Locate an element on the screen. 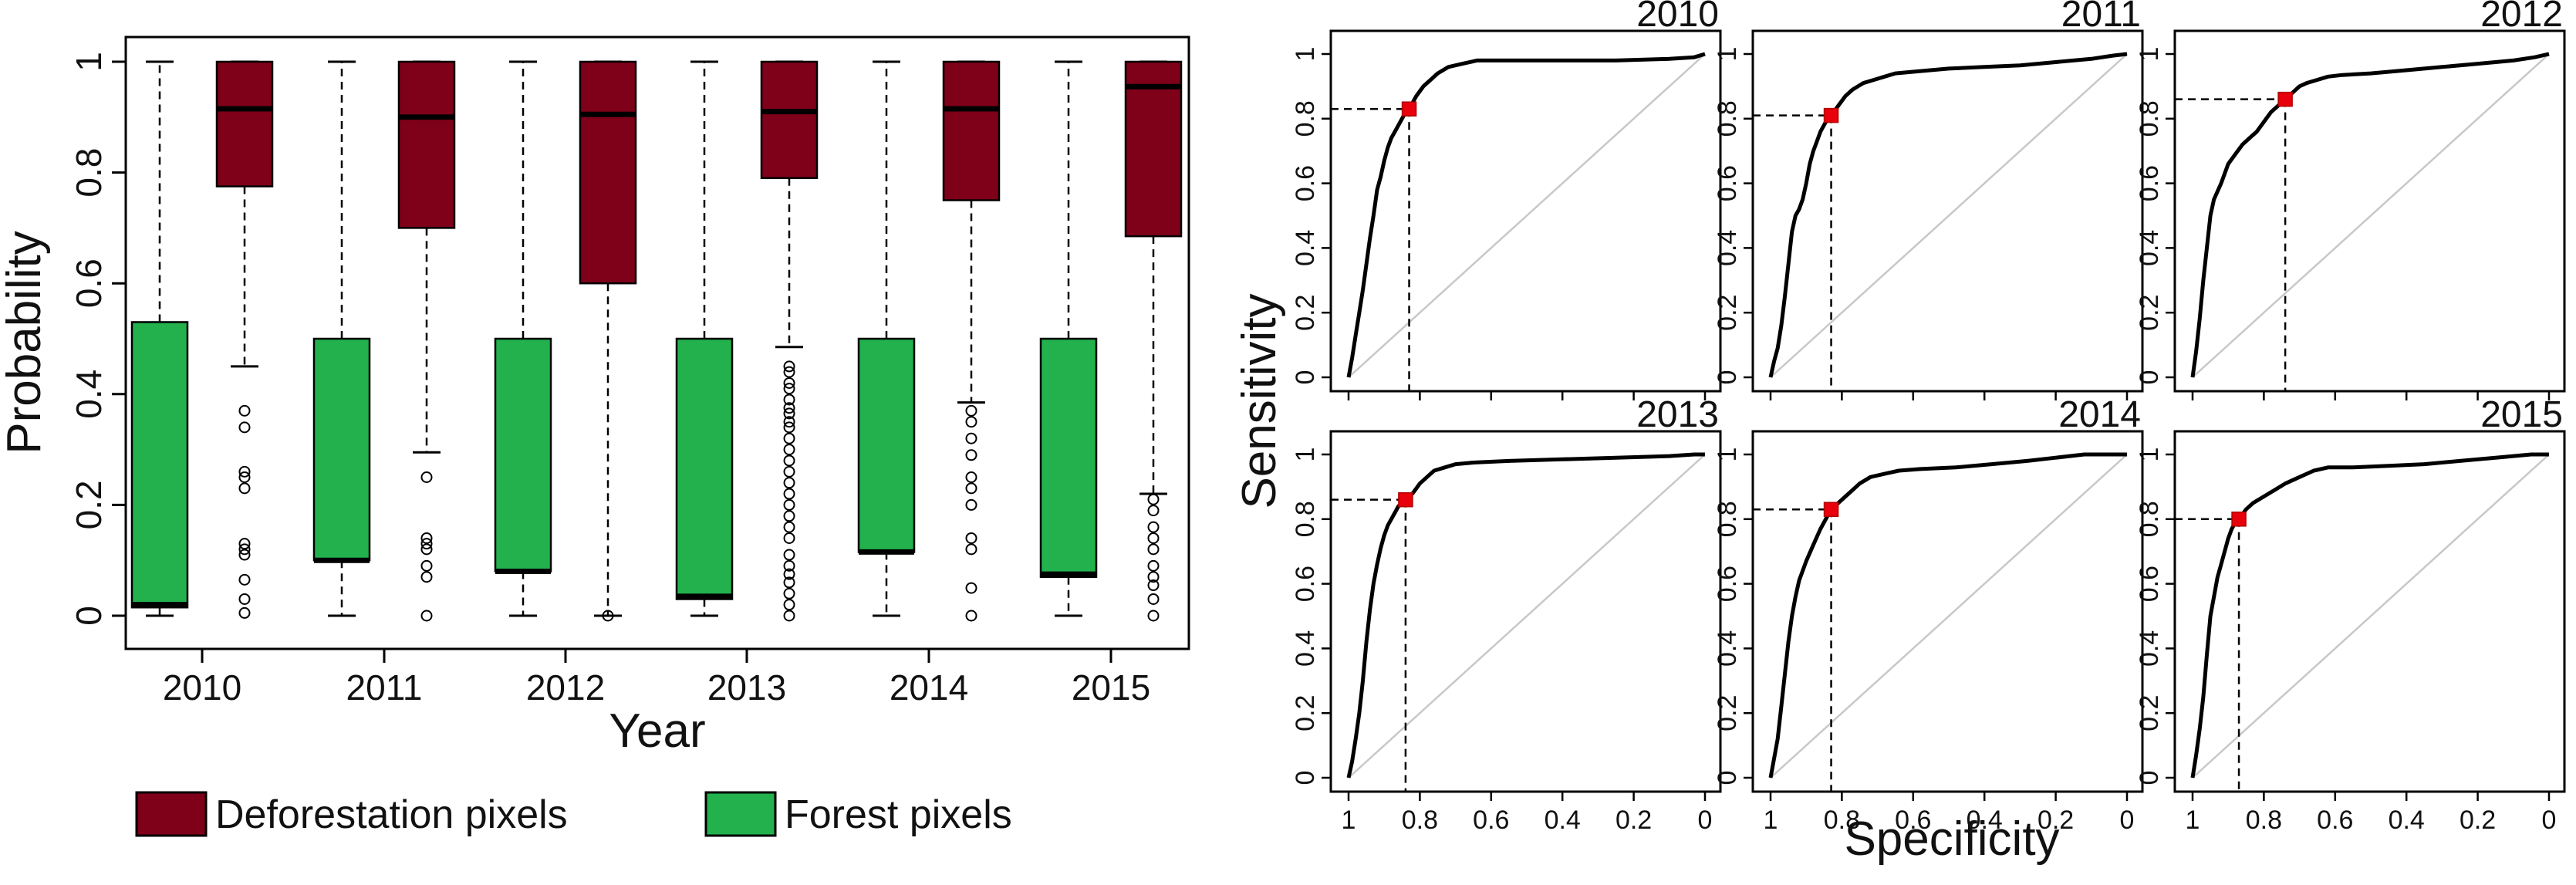 The width and height of the screenshot is (2576, 885). box-forest-2013 is located at coordinates (704, 338).